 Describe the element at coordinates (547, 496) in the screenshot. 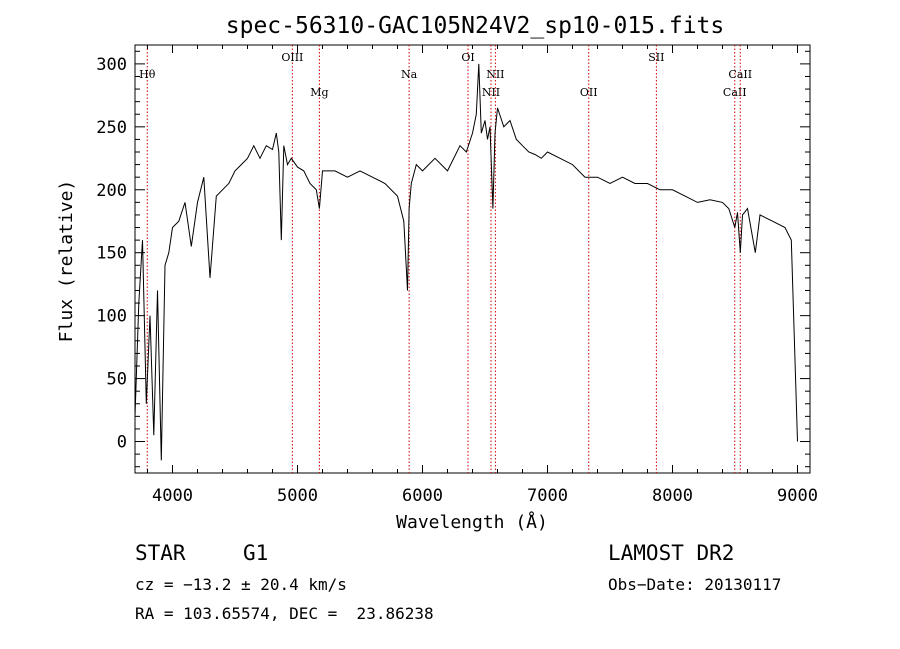

I see `x-tick-label: 7000` at that location.